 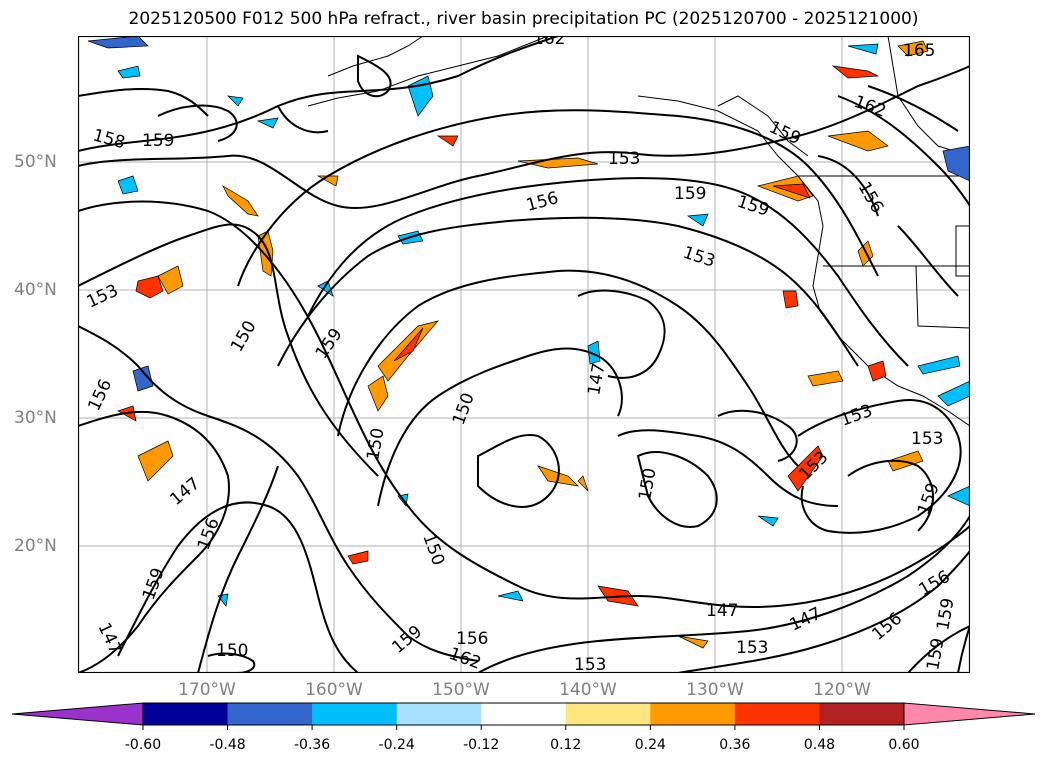 I want to click on lon-tick-label: 140°W, so click(x=588, y=690).